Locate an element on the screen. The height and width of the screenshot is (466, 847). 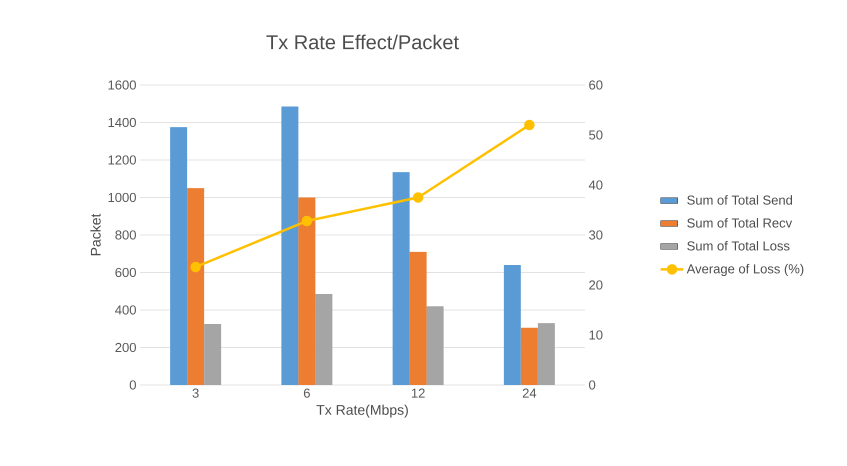
y-tick-label: 200 is located at coordinates (125, 347).